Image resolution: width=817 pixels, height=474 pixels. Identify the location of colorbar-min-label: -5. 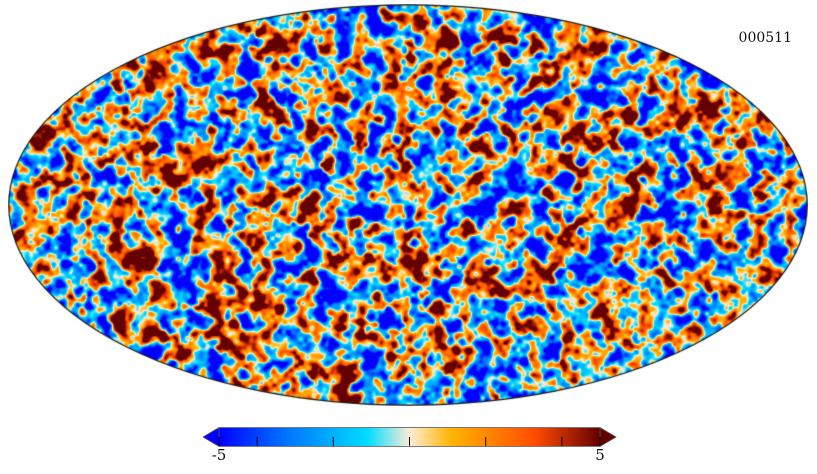
(219, 455).